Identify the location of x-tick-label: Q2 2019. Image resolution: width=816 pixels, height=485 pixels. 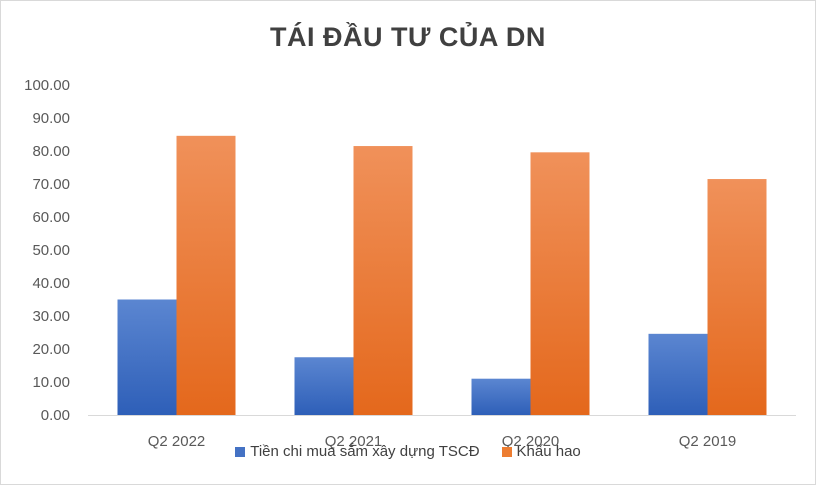
(708, 441).